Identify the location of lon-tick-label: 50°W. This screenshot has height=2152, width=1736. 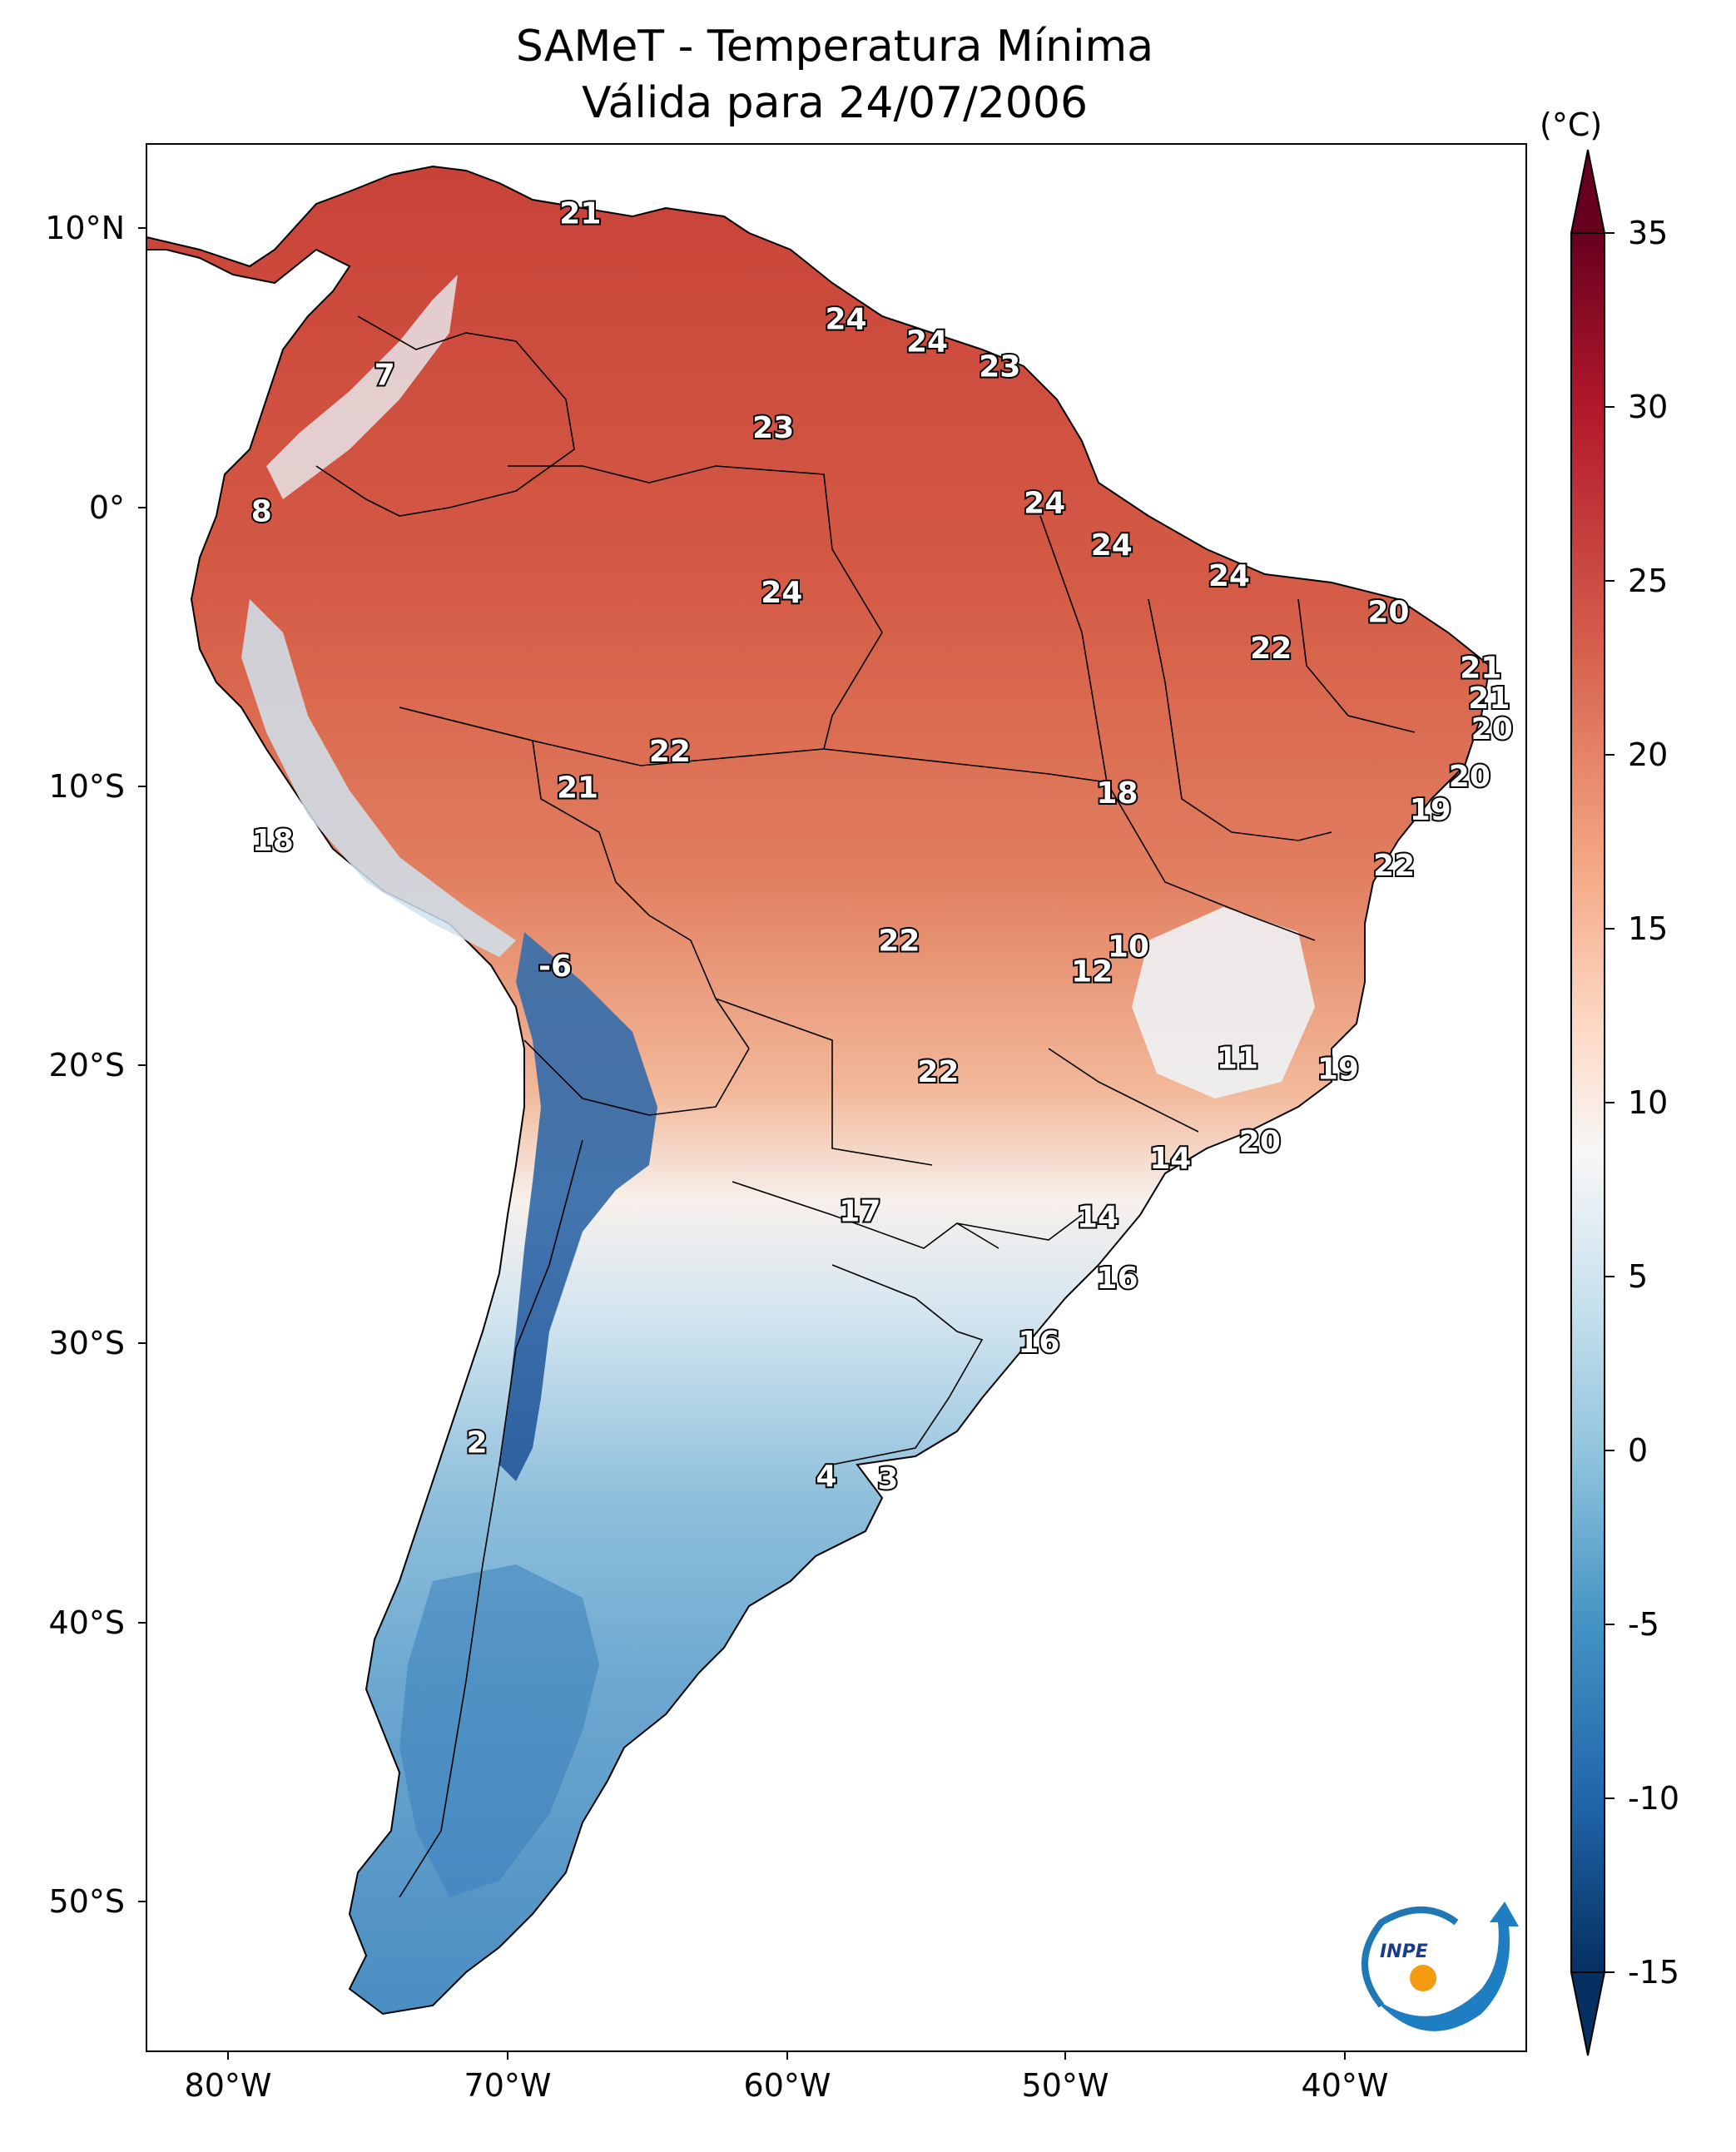
(1065, 2085).